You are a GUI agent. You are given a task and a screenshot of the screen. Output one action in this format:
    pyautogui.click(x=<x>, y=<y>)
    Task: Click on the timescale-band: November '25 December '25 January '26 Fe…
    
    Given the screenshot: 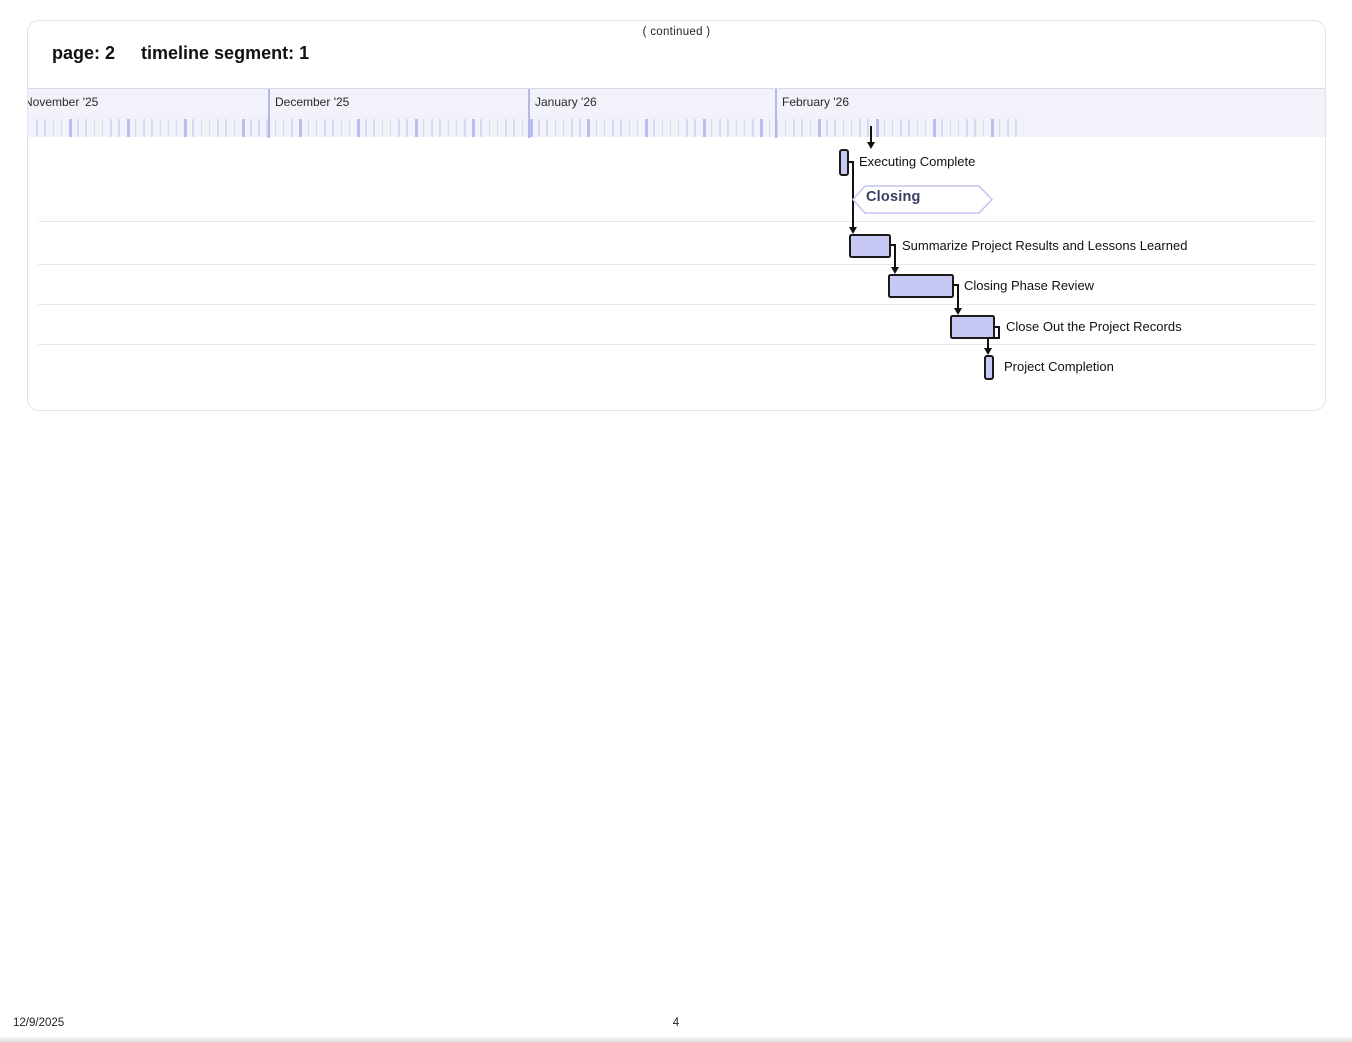 What is the action you would take?
    pyautogui.click(x=676, y=113)
    